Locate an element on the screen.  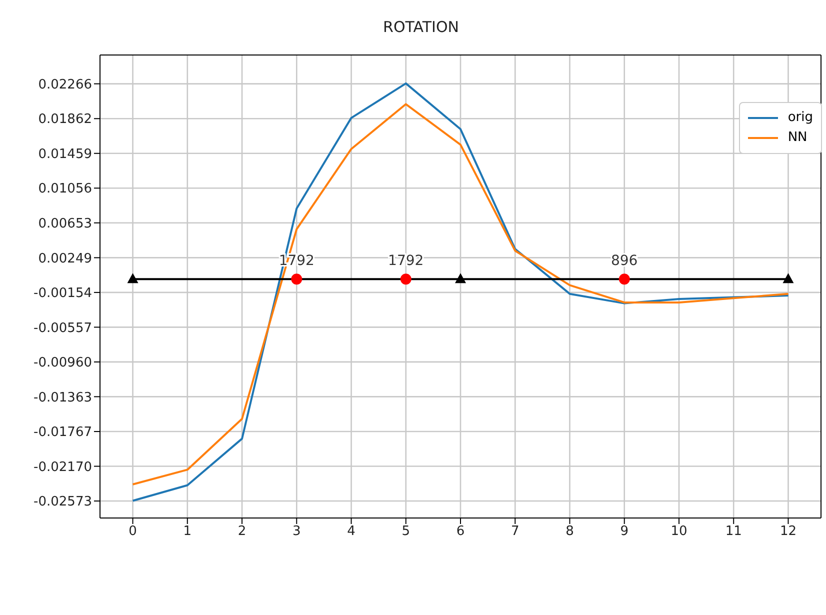
y-tick-label: 0.00249 is located at coordinates (65, 258).